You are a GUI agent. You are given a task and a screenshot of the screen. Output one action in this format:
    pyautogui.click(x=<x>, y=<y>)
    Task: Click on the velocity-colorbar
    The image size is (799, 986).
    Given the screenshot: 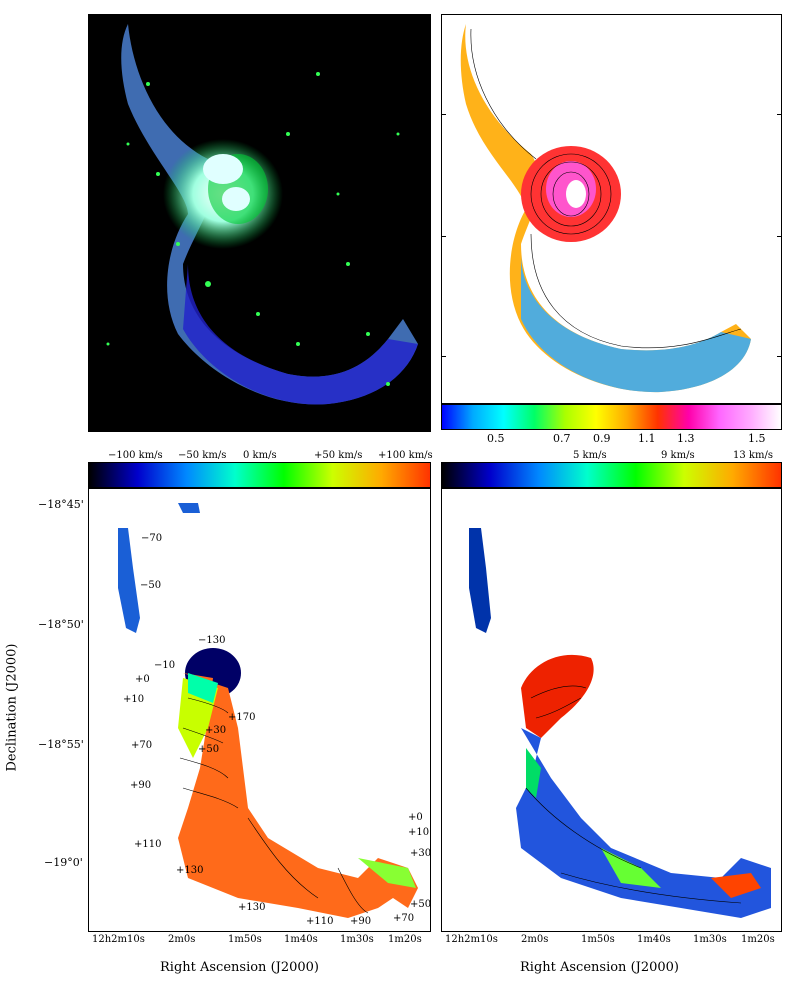 What is the action you would take?
    pyautogui.click(x=259, y=475)
    